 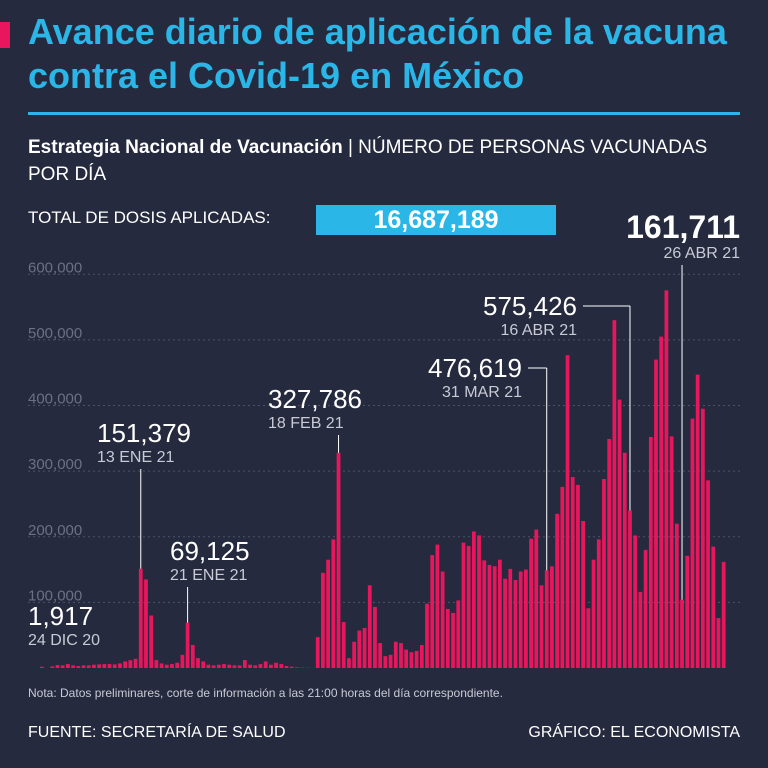 I want to click on annotation-date: 18 FEB 21, so click(x=306, y=423).